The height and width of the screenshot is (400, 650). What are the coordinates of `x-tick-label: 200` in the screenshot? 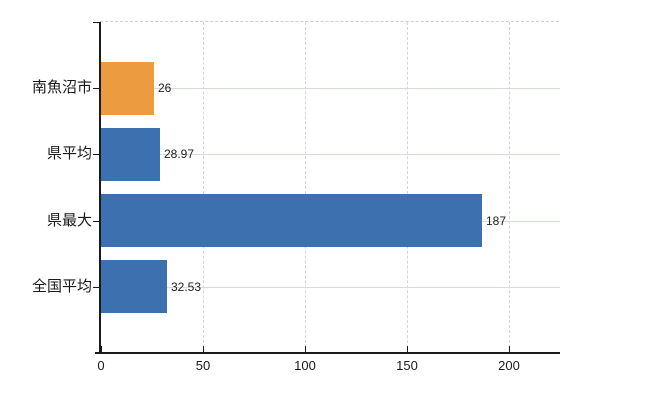 It's located at (509, 365).